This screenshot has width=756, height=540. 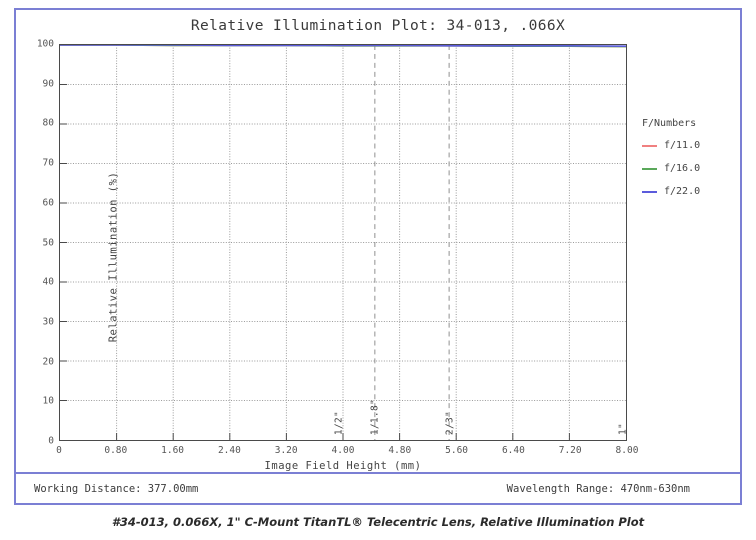 What do you see at coordinates (48, 401) in the screenshot?
I see `y-tick-label: 10` at bounding box center [48, 401].